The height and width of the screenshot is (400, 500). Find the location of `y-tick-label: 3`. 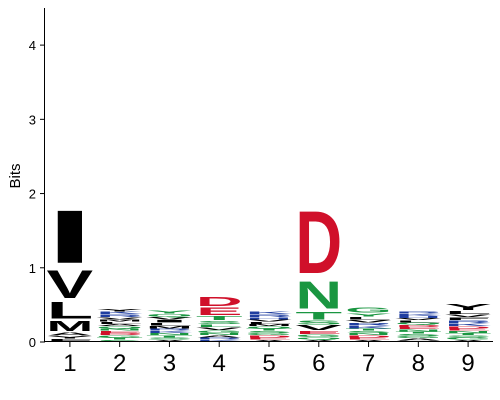

y-tick-label: 3 is located at coordinates (32, 119).